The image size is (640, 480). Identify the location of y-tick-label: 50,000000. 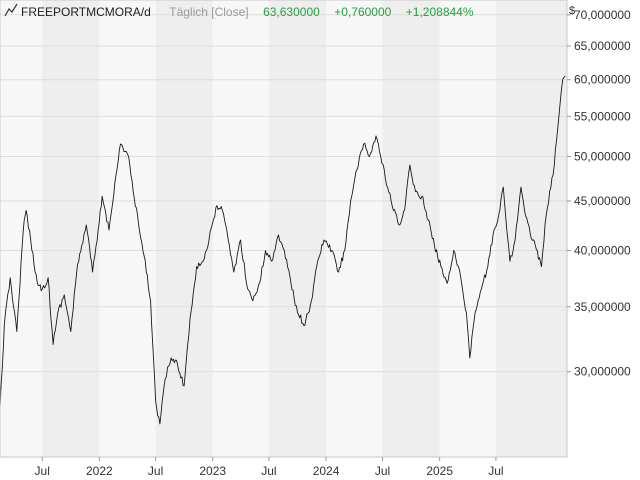
(602, 157).